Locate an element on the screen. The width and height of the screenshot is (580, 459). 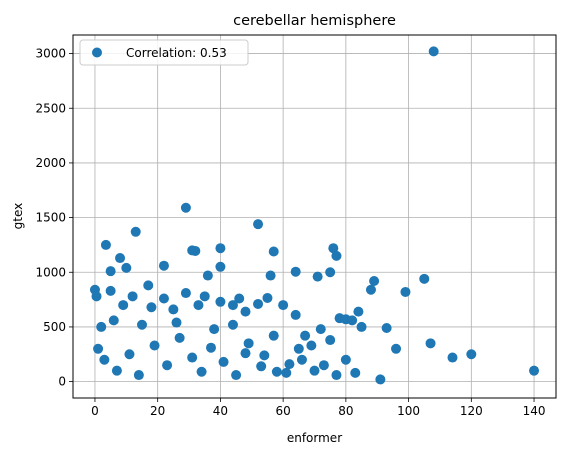
x-tick-label: 140 is located at coordinates (534, 411).